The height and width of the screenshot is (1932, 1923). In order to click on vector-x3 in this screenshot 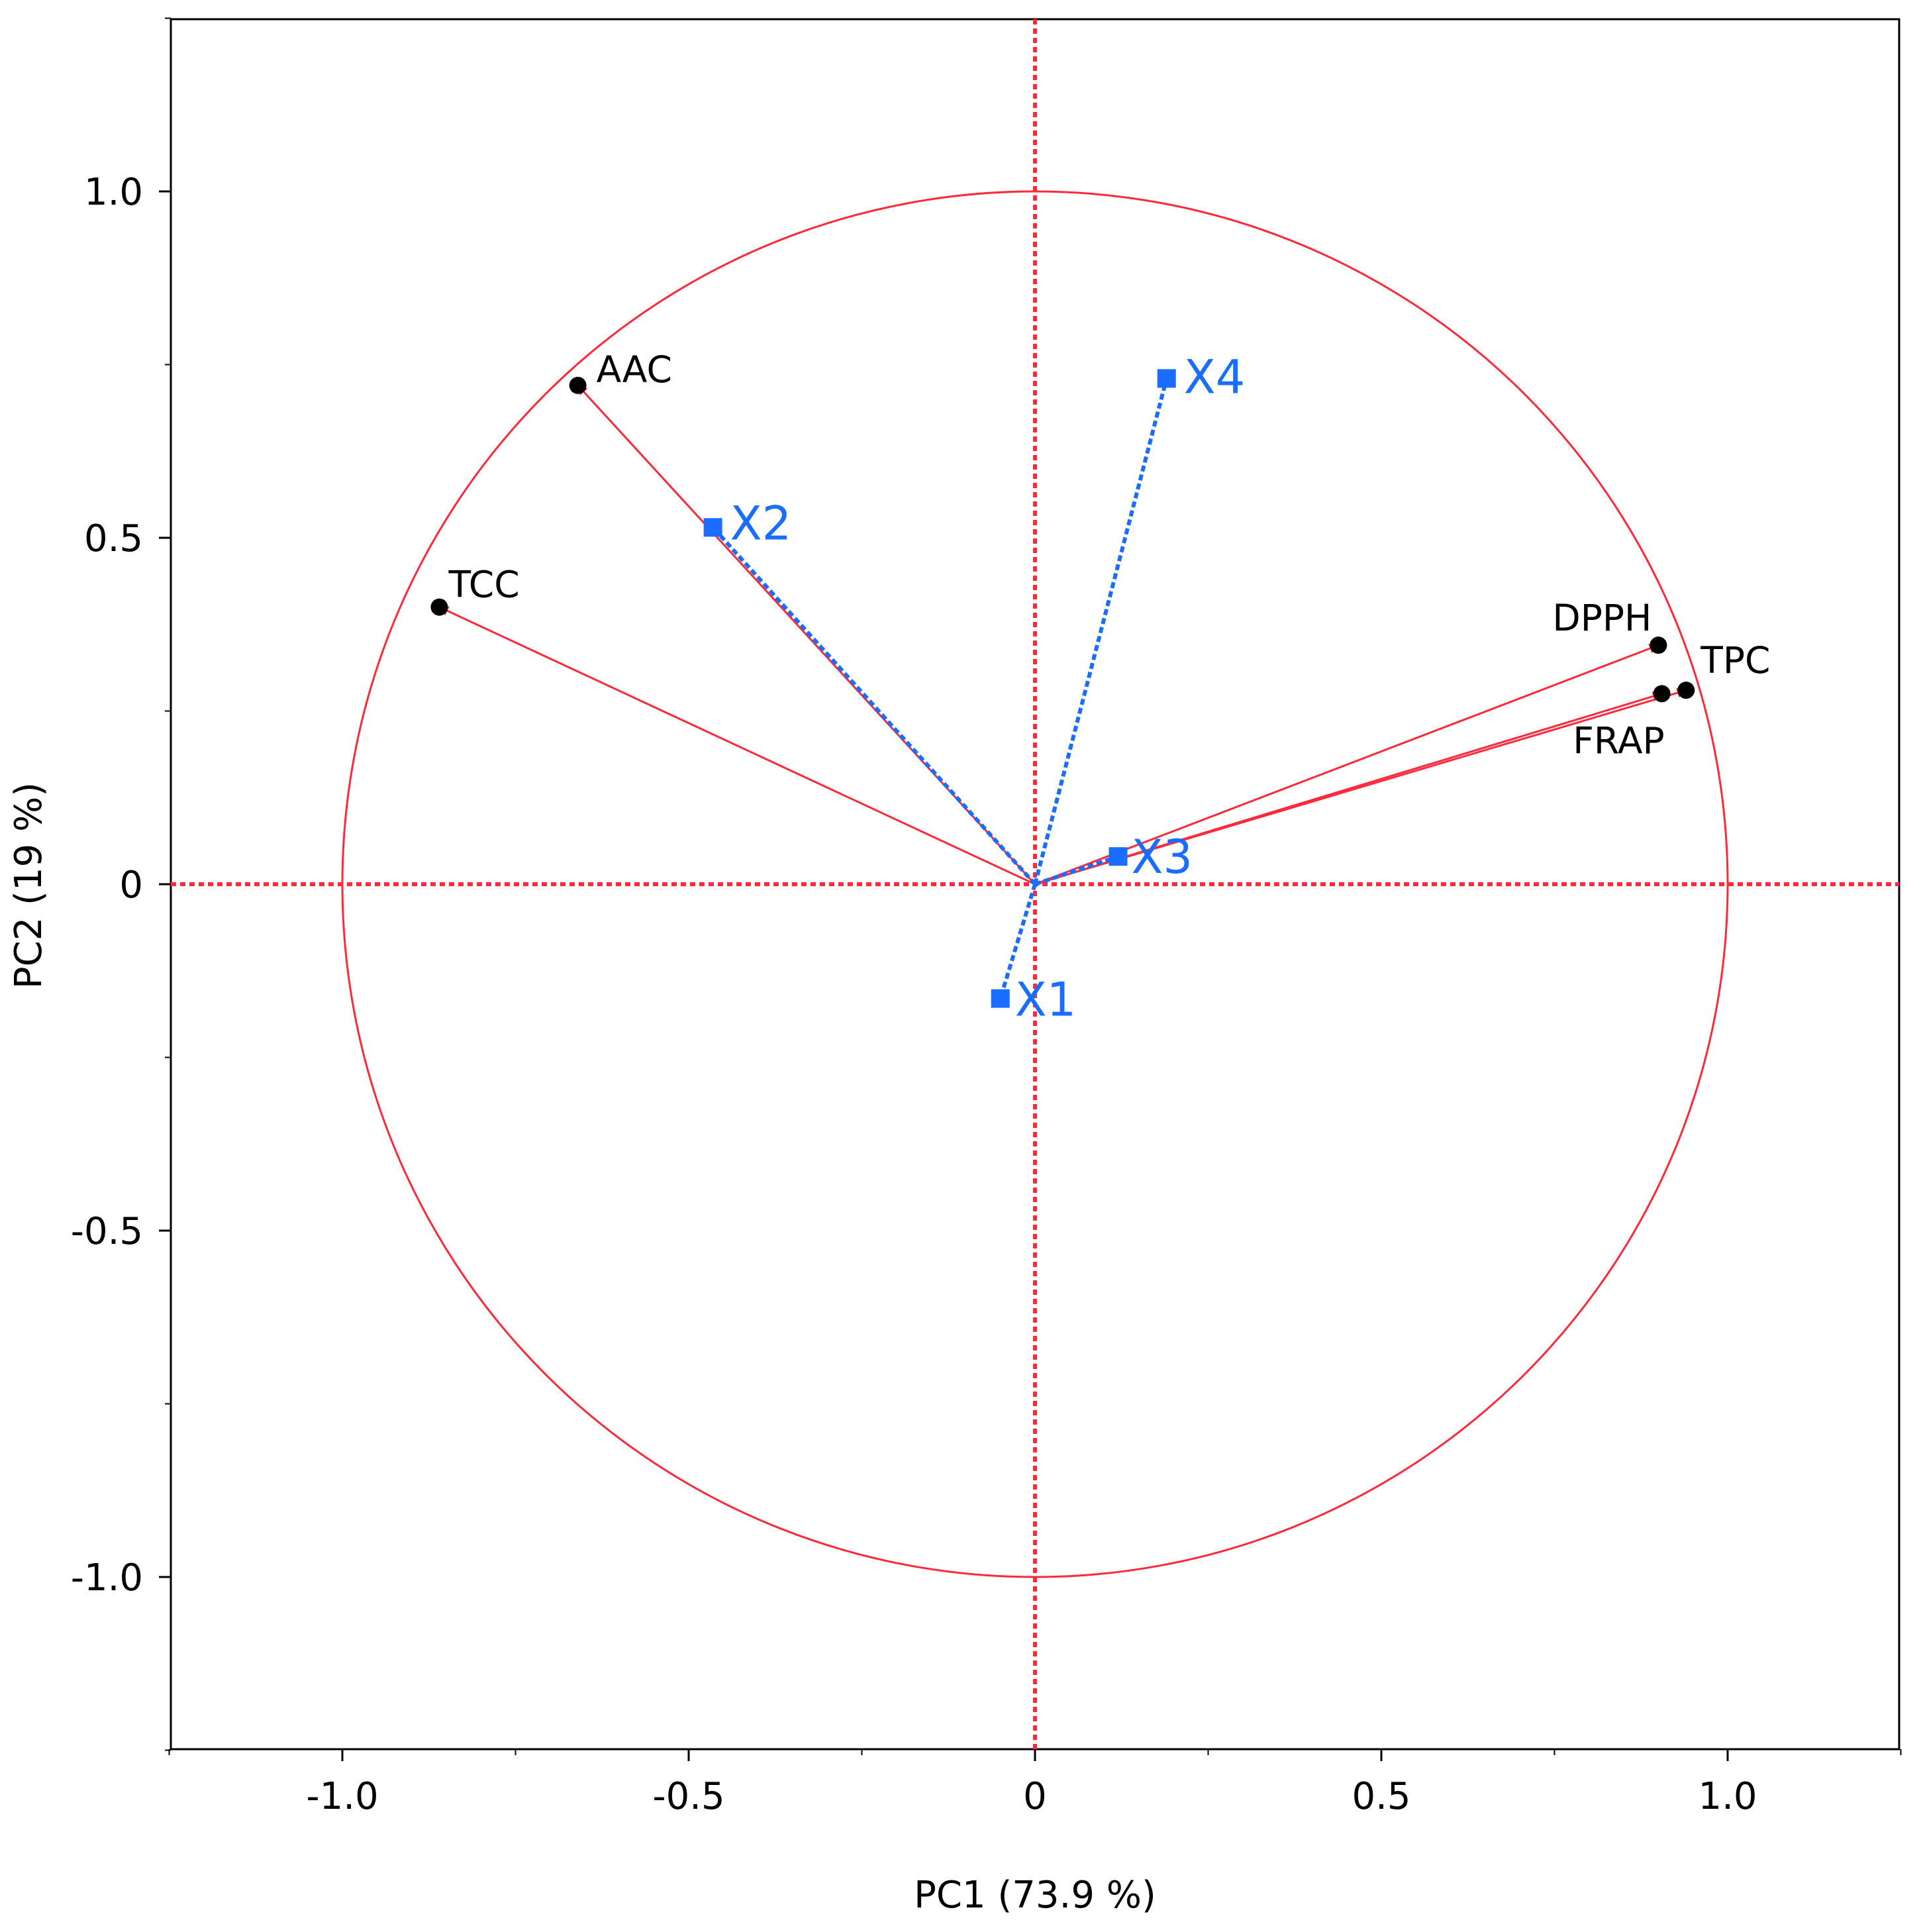, I will do `click(1076, 870)`.